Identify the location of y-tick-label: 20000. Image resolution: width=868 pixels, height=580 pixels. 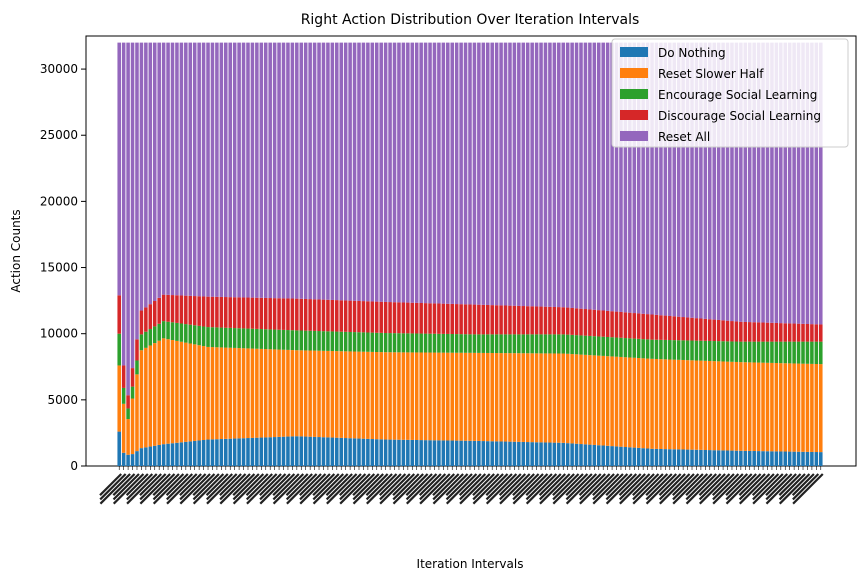
(59, 201).